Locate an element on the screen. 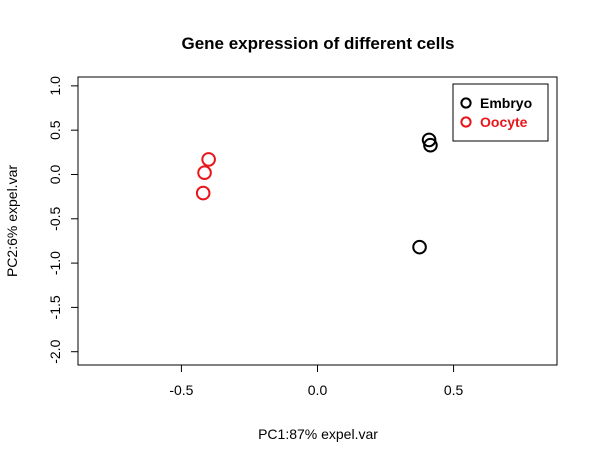 Image resolution: width=598 pixels, height=468 pixels. y-axis-label: PC2:6% expel.var is located at coordinates (12, 221).